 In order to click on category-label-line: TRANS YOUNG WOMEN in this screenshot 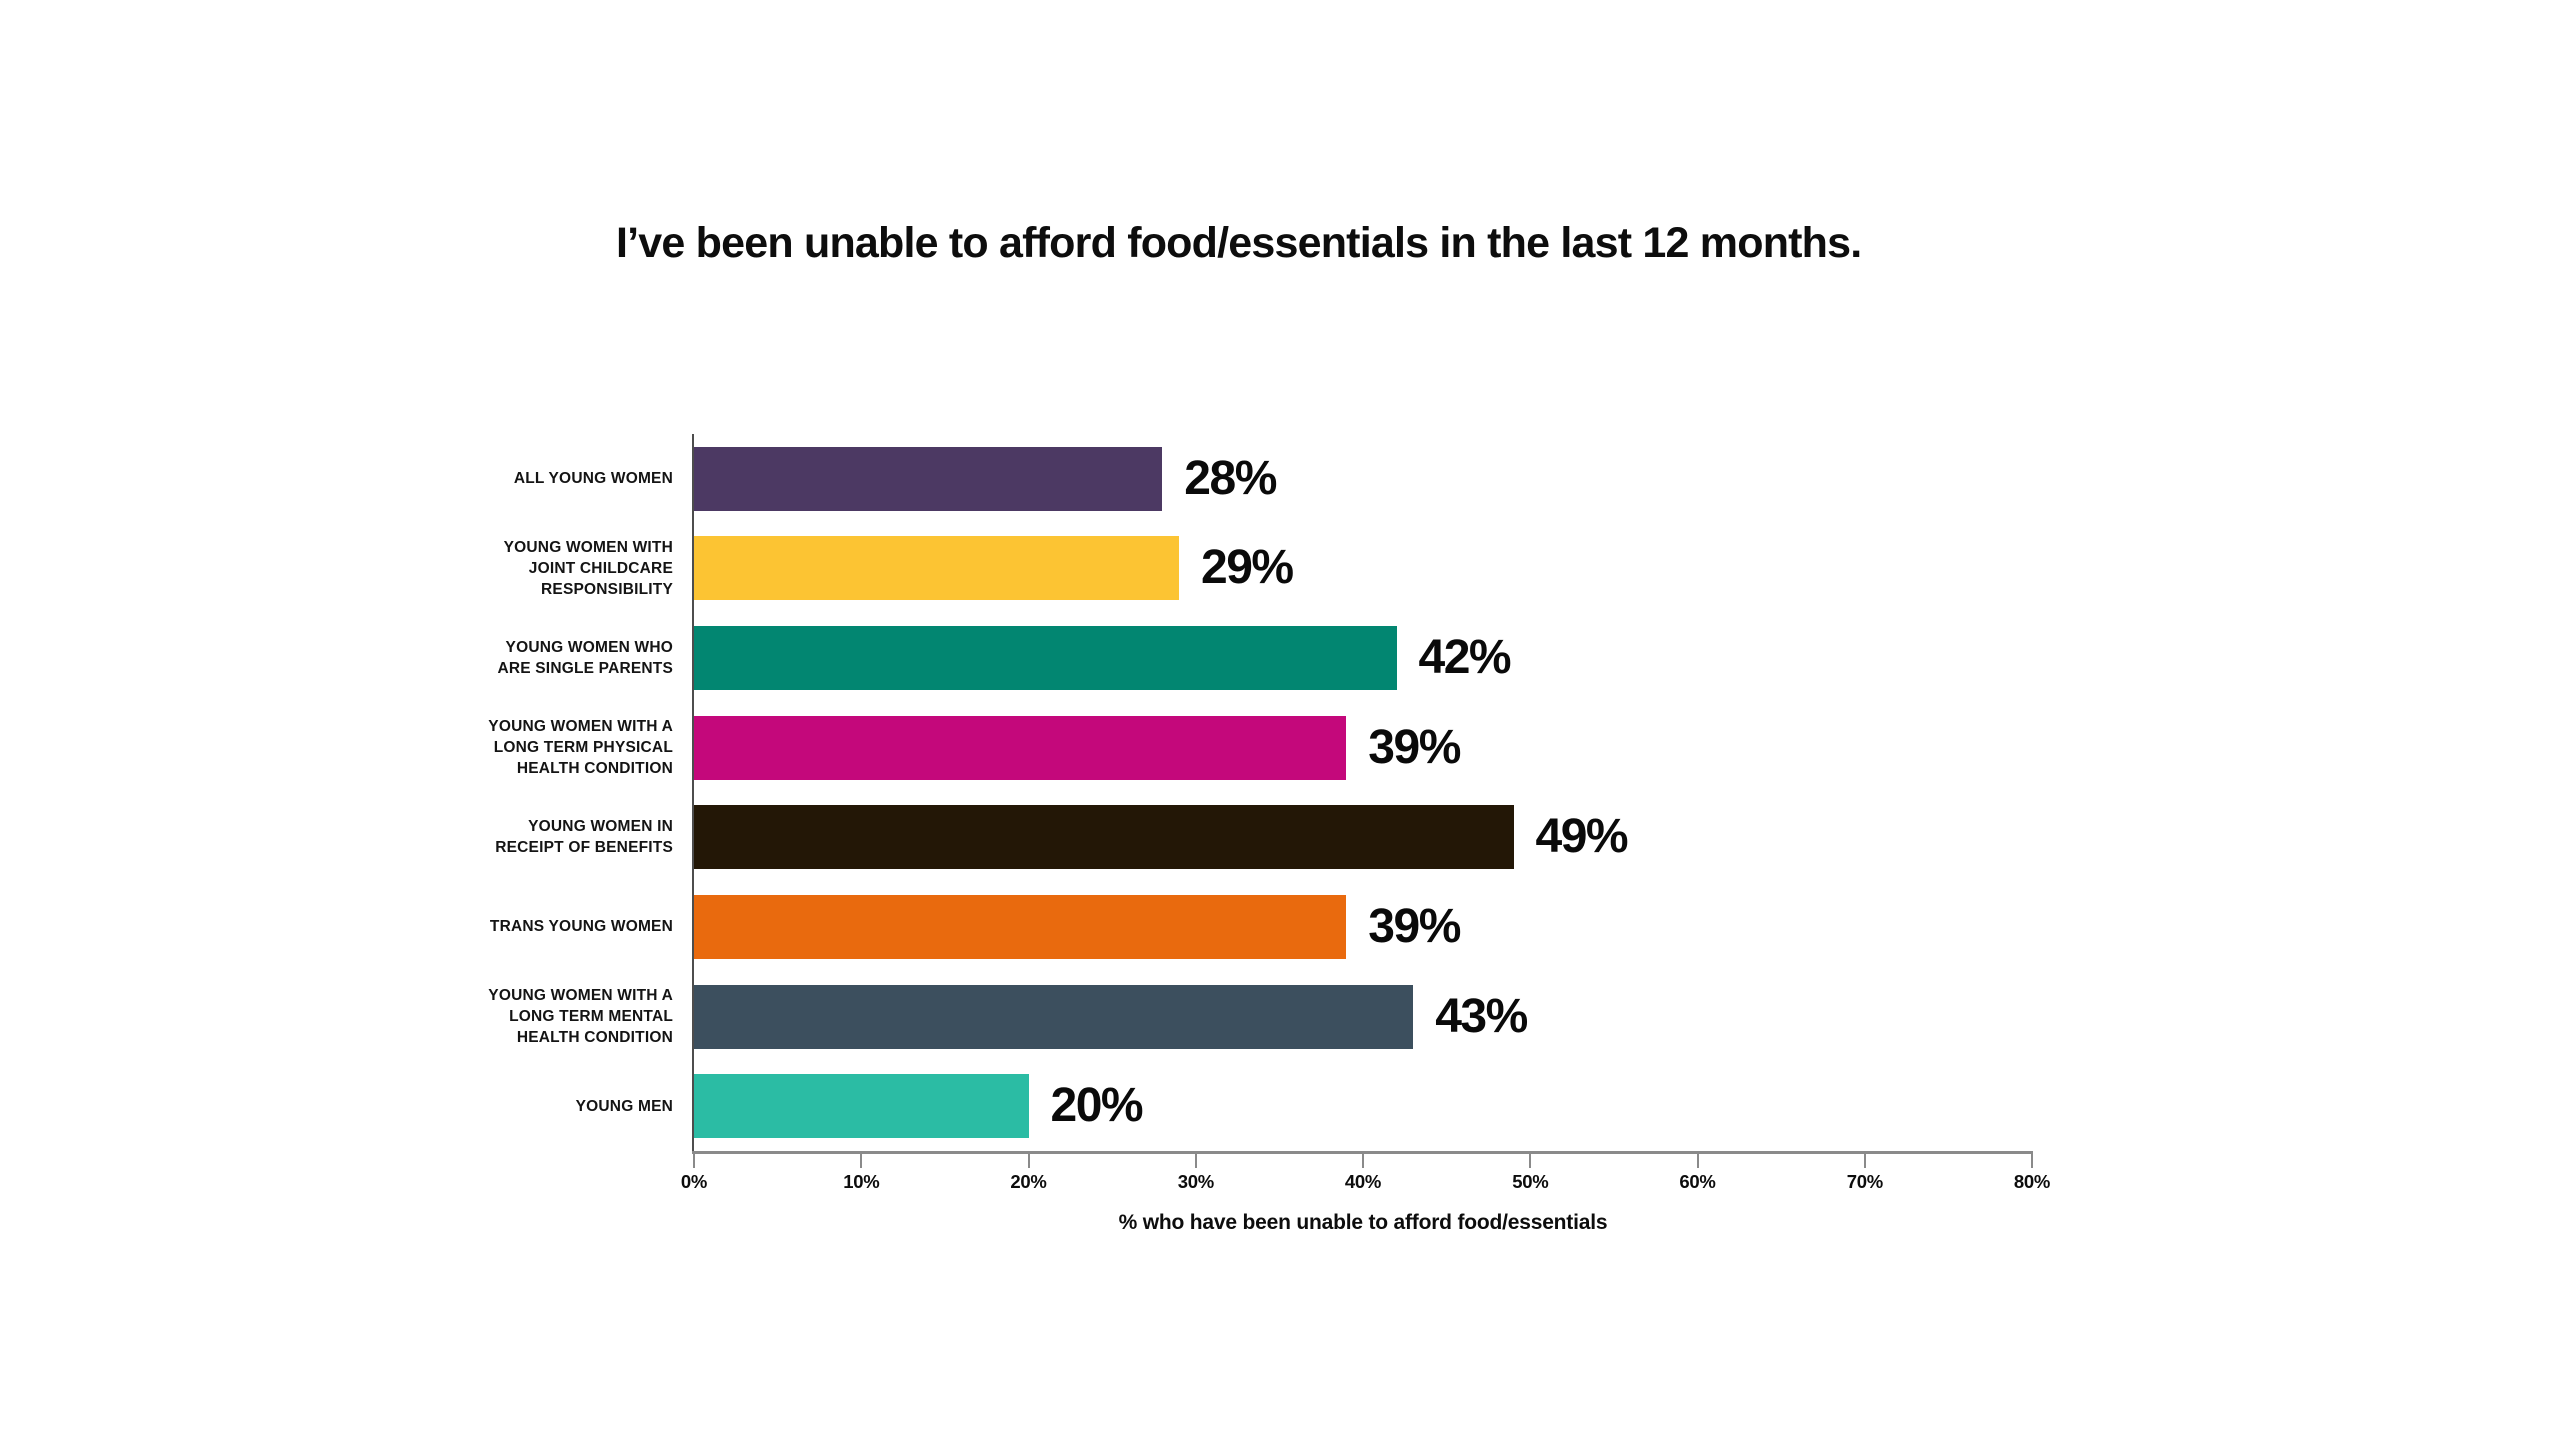, I will do `click(581, 927)`.